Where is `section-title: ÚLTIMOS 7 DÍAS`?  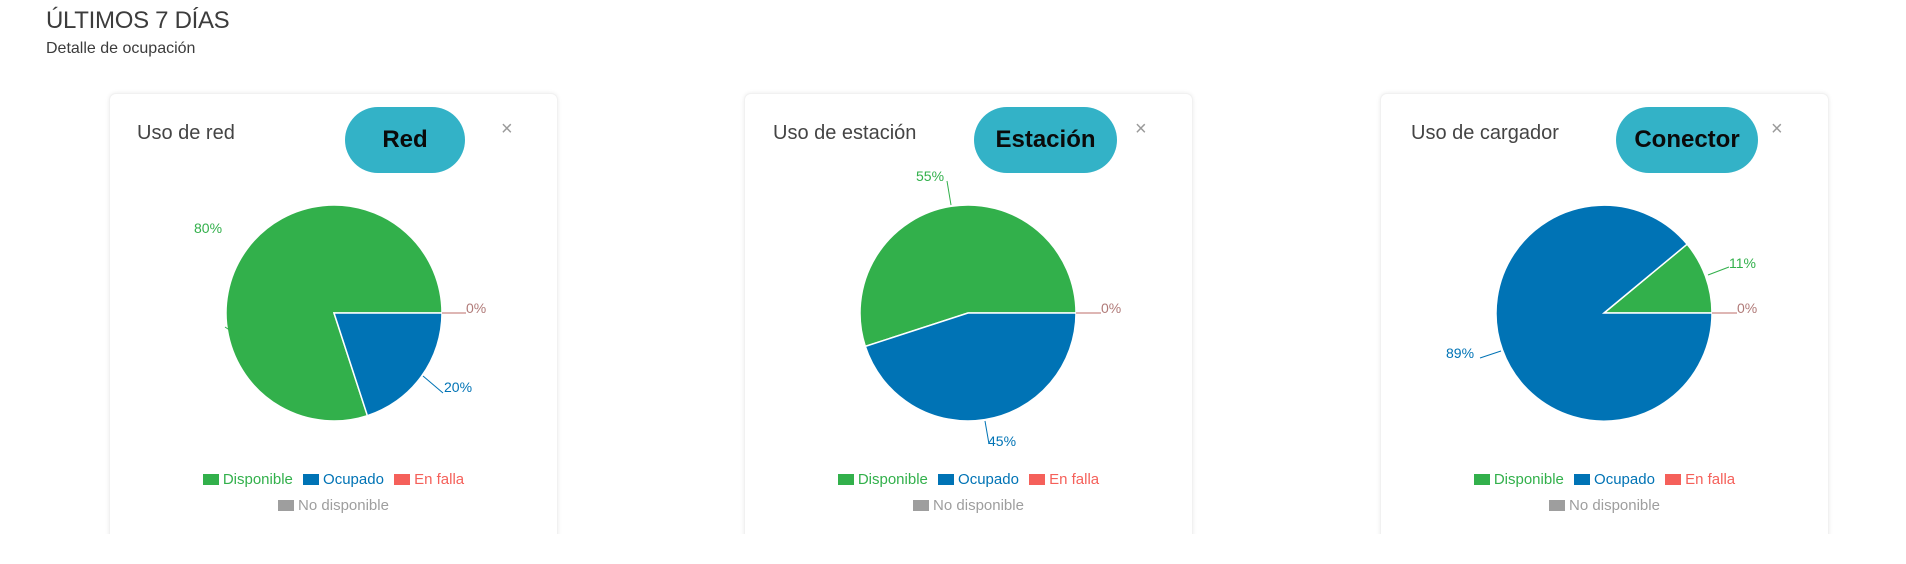
section-title: ÚLTIMOS 7 DÍAS is located at coordinates (138, 20).